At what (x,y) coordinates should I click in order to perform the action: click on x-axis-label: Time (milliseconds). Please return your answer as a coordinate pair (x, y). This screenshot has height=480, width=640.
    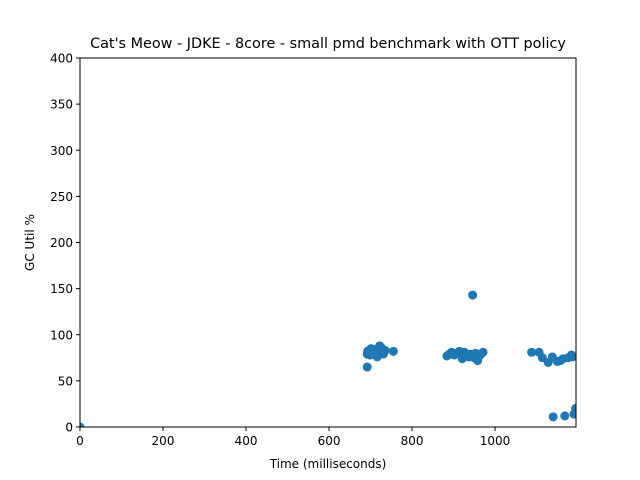
    Looking at the image, I should click on (328, 464).